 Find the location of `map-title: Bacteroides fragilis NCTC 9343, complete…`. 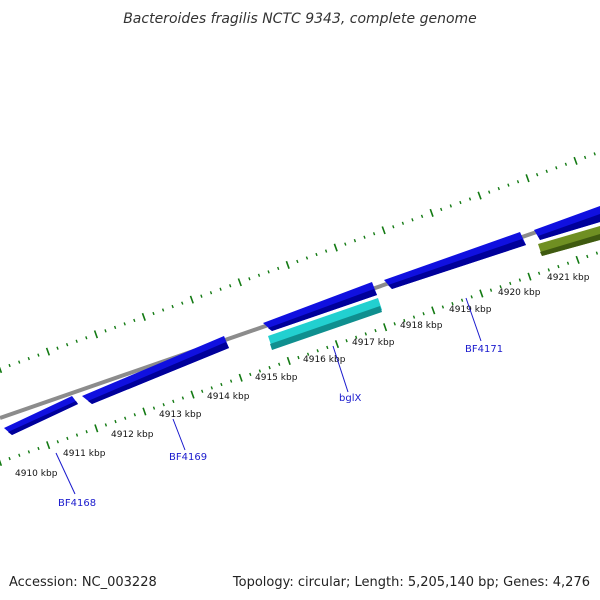

map-title: Bacteroides fragilis NCTC 9343, complete… is located at coordinates (300, 19).